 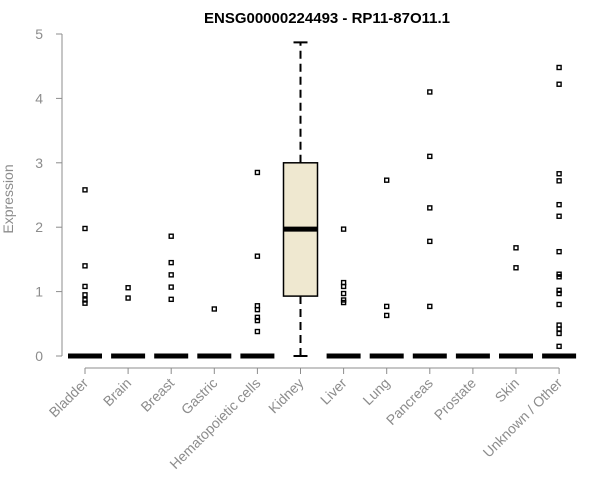 I want to click on x-tick-label: Breast, so click(x=157, y=395).